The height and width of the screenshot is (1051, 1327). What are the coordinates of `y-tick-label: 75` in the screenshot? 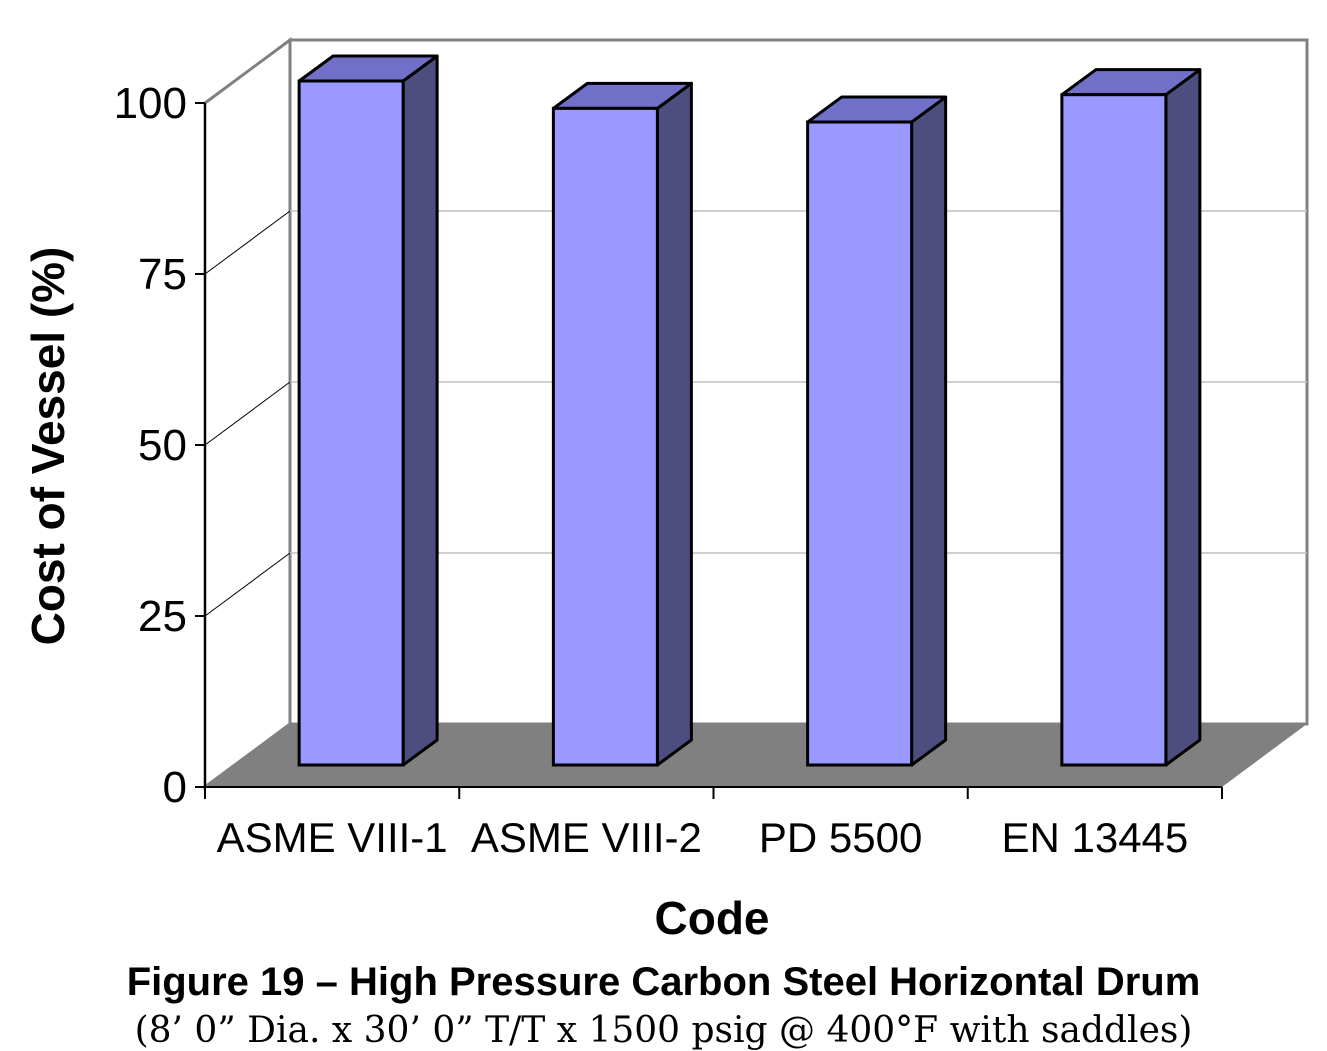 It's located at (162, 274).